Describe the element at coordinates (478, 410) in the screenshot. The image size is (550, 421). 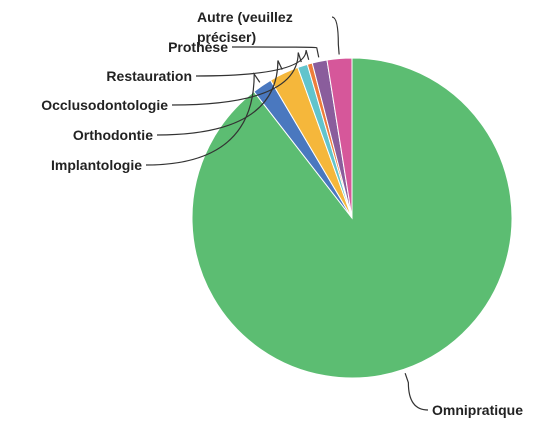
I see `slice-label: Omnipratique` at that location.